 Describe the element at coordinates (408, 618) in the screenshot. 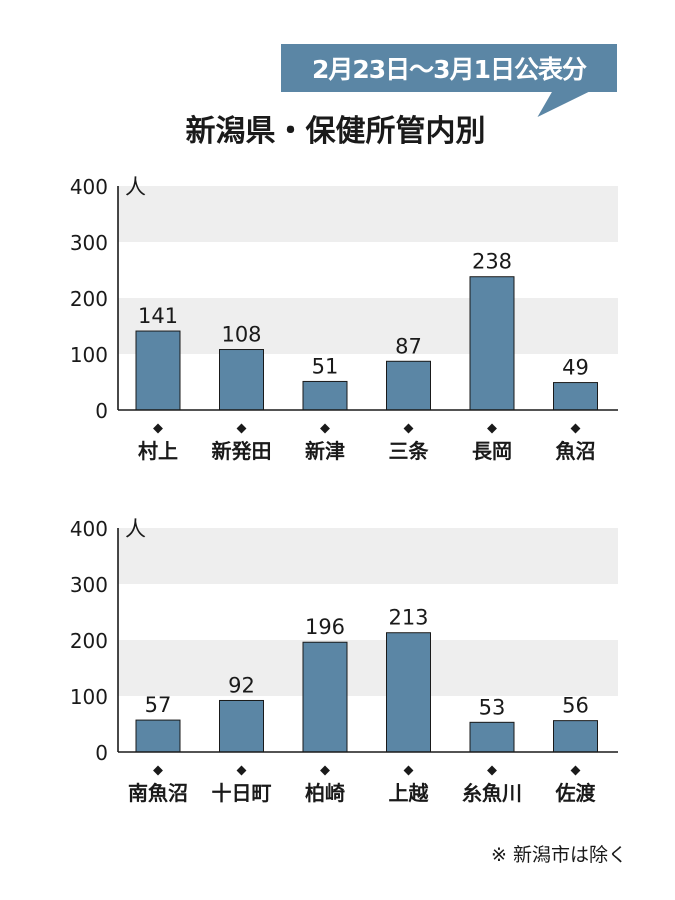

I see `bar-value-label: 213` at that location.